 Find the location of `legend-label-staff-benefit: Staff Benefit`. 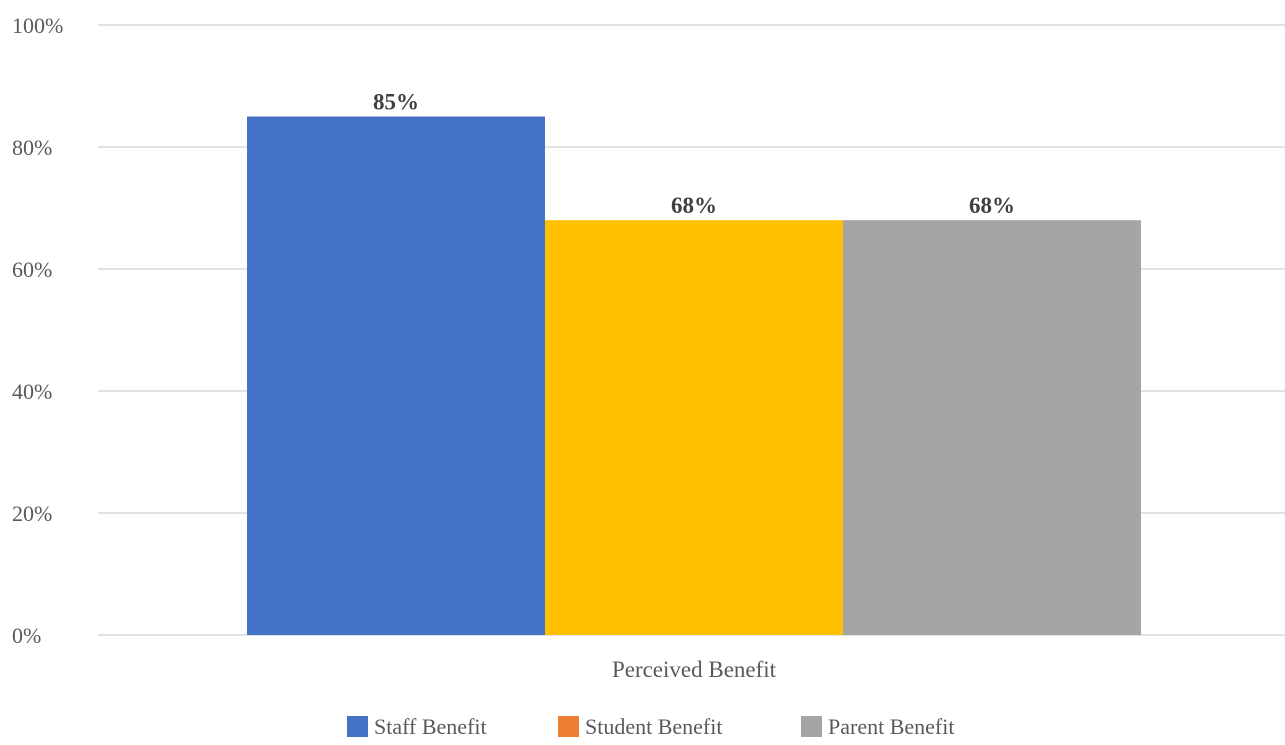

legend-label-staff-benefit: Staff Benefit is located at coordinates (430, 726).